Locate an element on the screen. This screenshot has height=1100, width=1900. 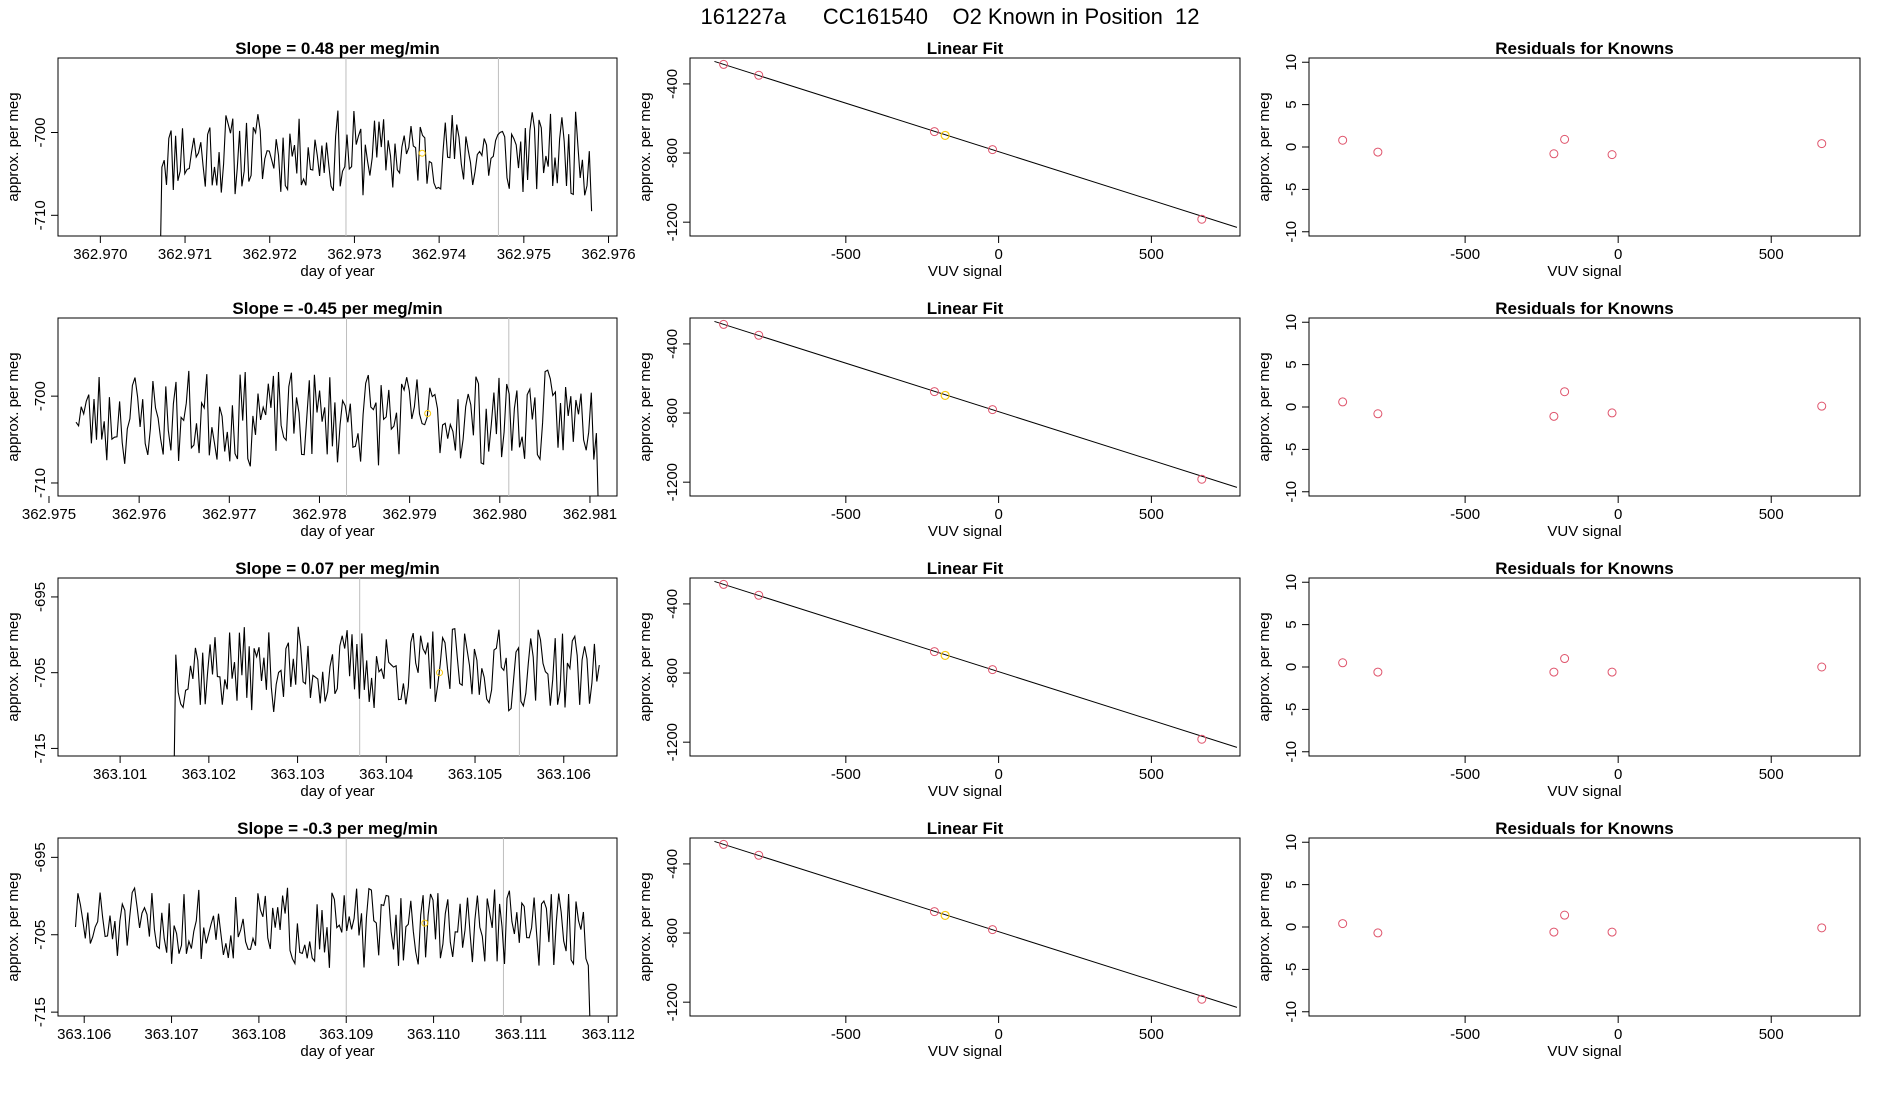
trace-x-tick-label: 363.112 is located at coordinates (608, 1034).